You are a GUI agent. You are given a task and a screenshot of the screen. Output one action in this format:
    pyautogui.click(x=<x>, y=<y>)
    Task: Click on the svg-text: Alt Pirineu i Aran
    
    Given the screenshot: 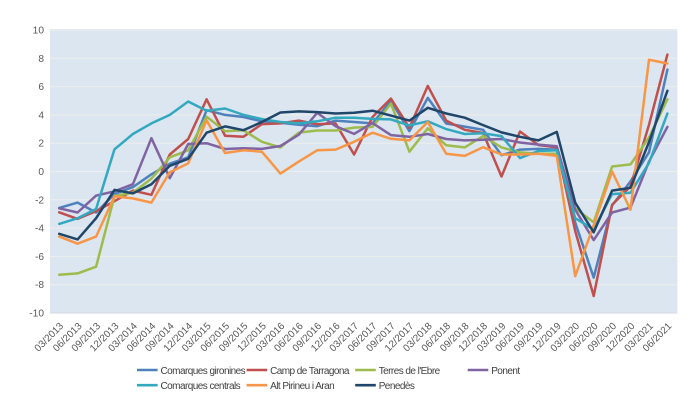 What is the action you would take?
    pyautogui.click(x=302, y=386)
    